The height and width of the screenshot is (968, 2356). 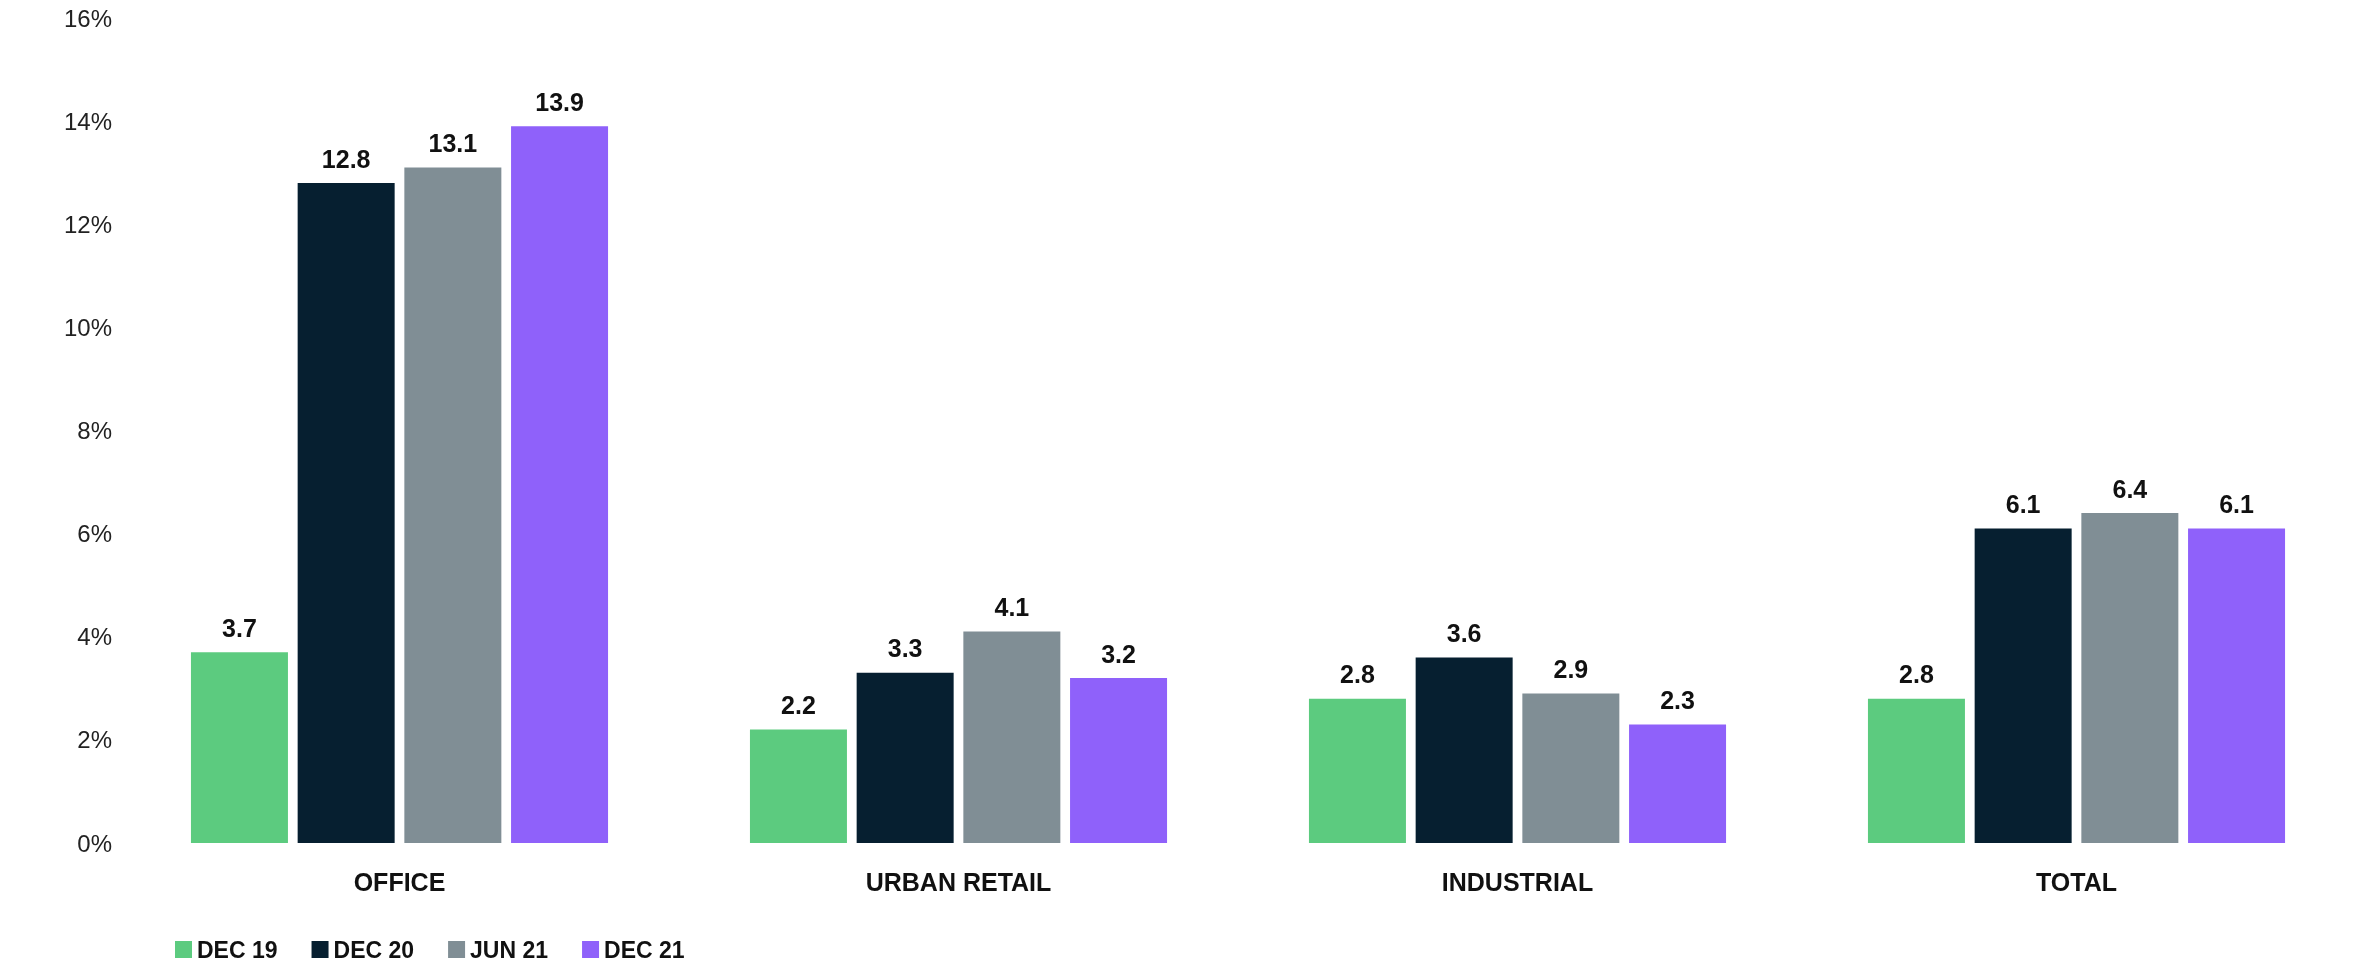 What do you see at coordinates (453, 143) in the screenshot?
I see `data-label: 13.1` at bounding box center [453, 143].